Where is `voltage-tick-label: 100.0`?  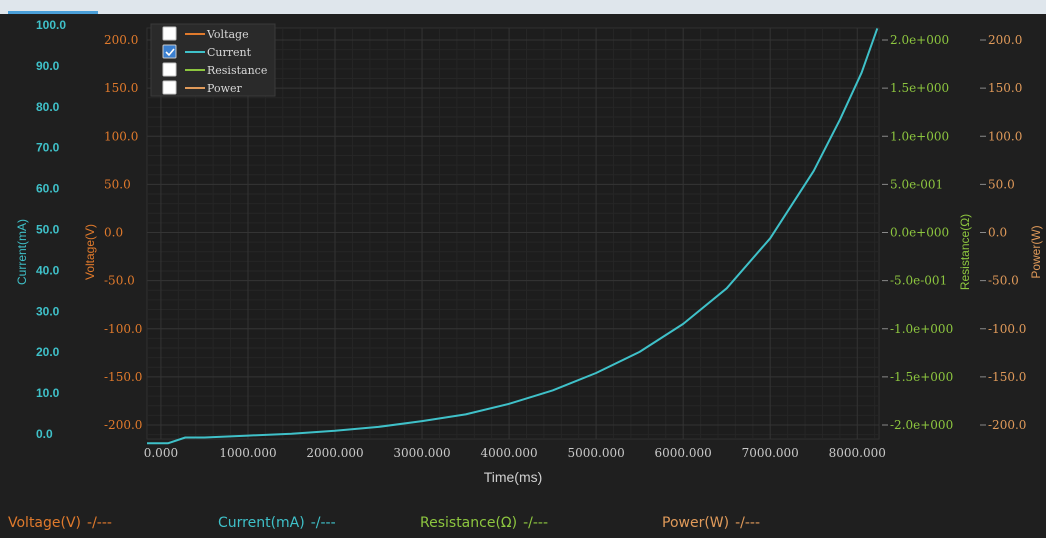
voltage-tick-label: 100.0 is located at coordinates (121, 136).